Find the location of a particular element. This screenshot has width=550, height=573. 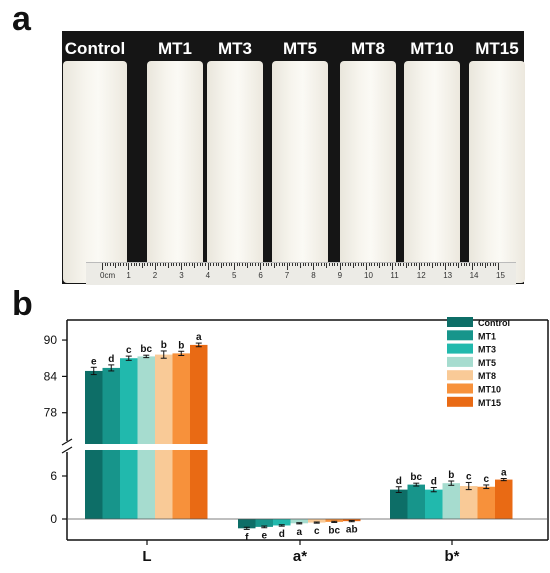

legend-label-mt1: MT1 is located at coordinates (487, 336).